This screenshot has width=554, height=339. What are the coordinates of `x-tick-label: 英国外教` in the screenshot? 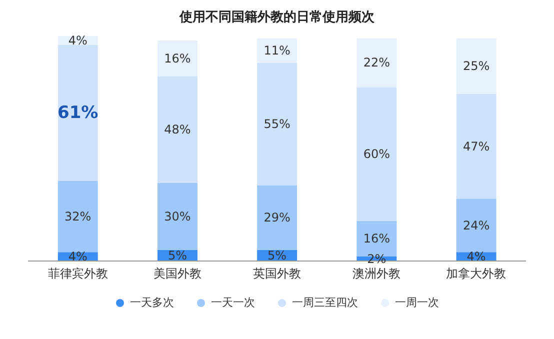 It's located at (277, 273).